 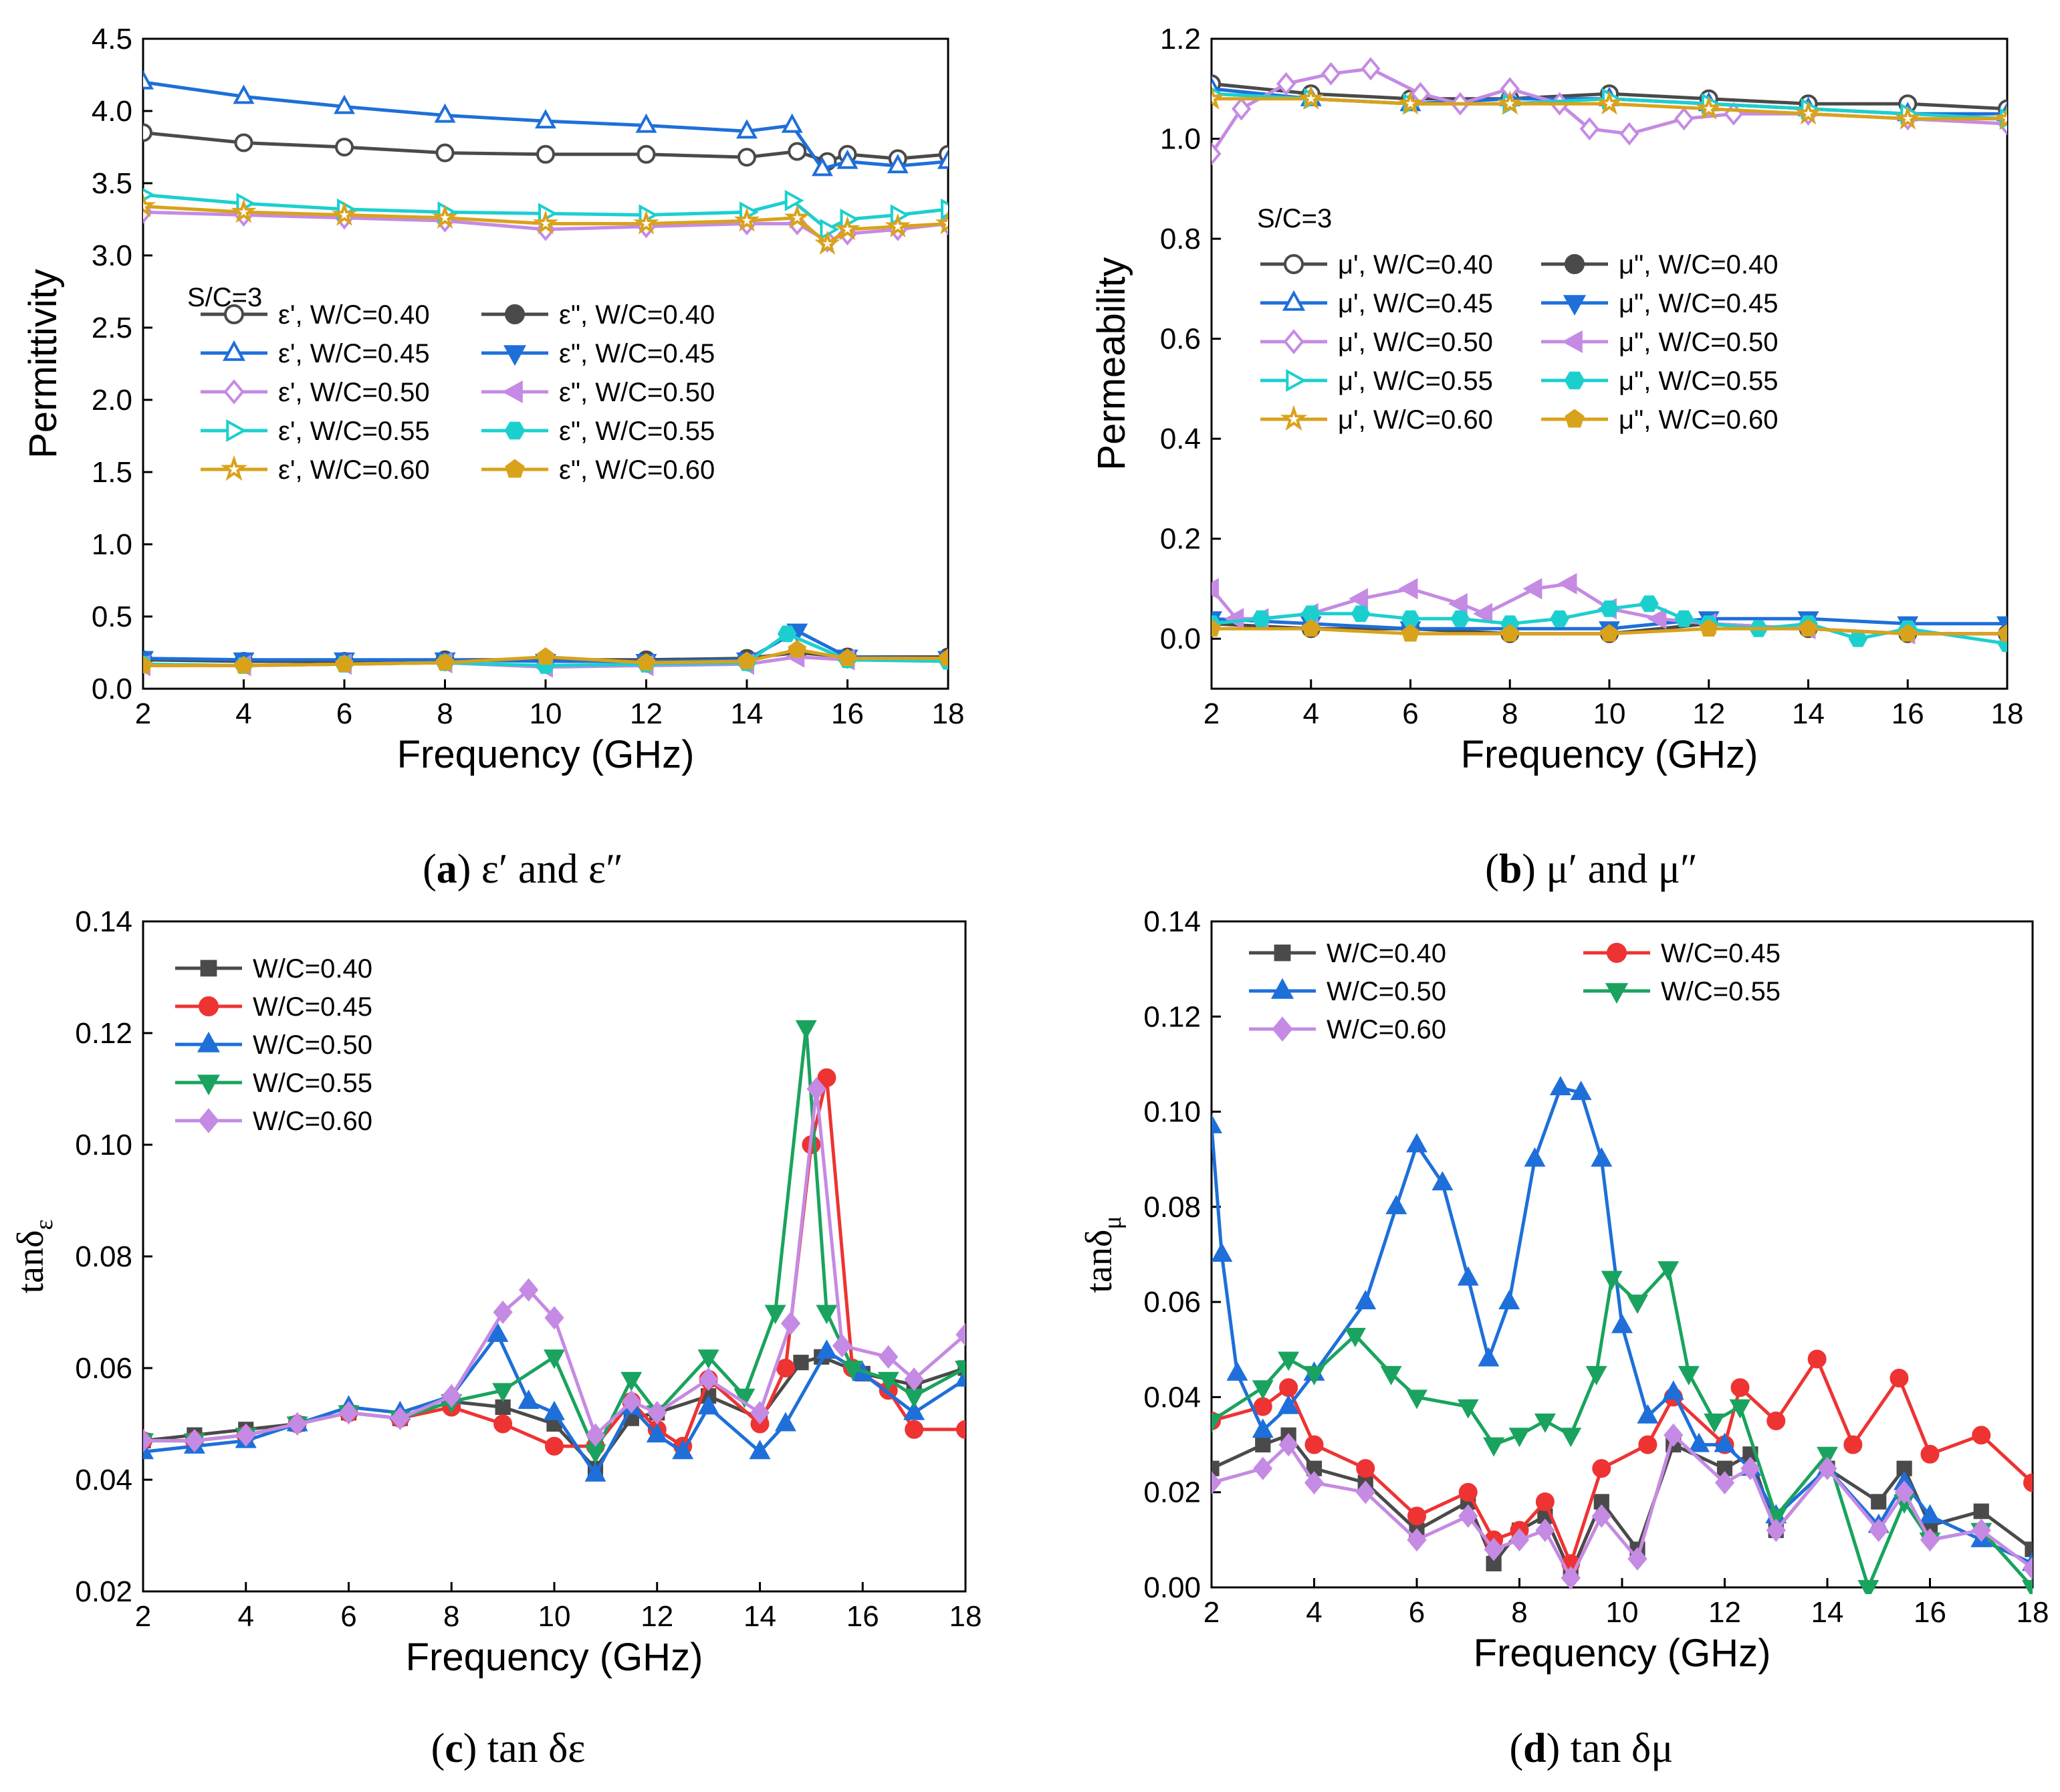 What do you see at coordinates (1699, 342) in the screenshot?
I see `legend-label: μ", W/C=0.50` at bounding box center [1699, 342].